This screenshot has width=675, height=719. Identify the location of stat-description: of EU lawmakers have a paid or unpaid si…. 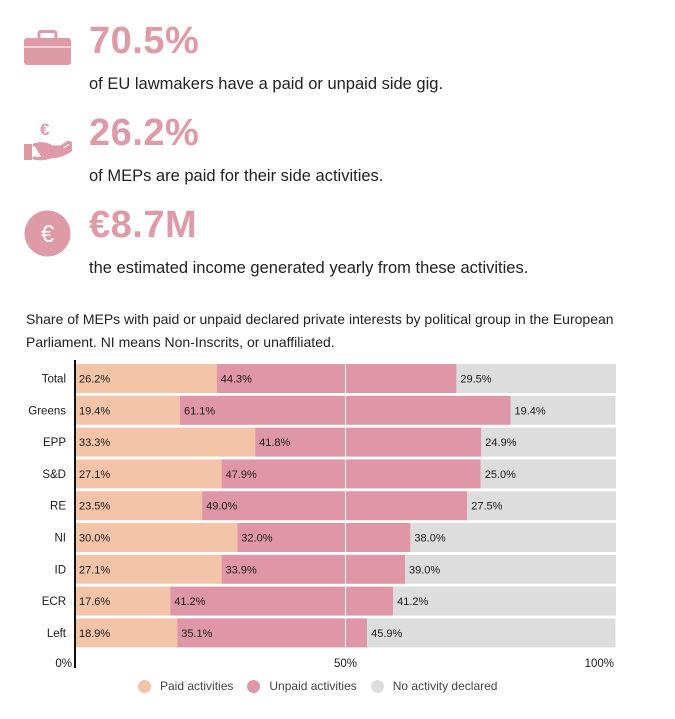
(266, 84).